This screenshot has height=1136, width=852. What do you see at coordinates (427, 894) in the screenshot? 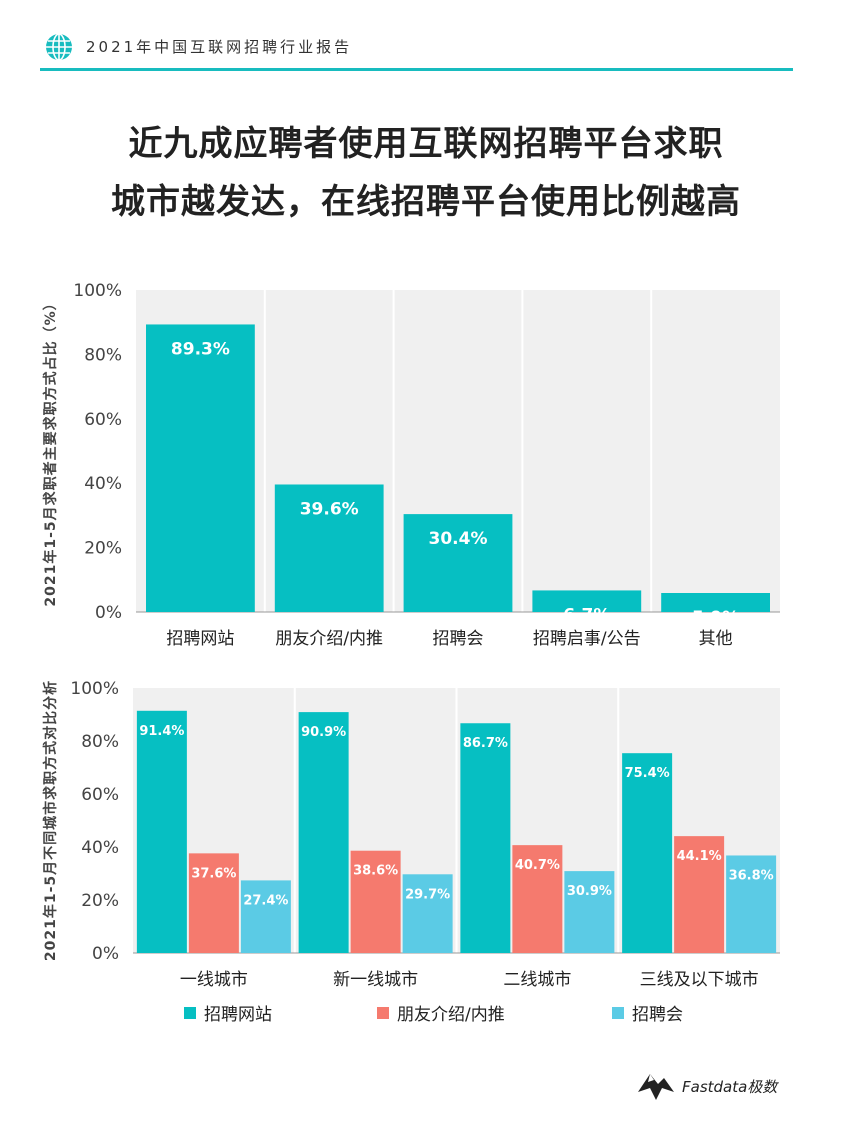
I see `bar-value-label: 29.7%` at bounding box center [427, 894].